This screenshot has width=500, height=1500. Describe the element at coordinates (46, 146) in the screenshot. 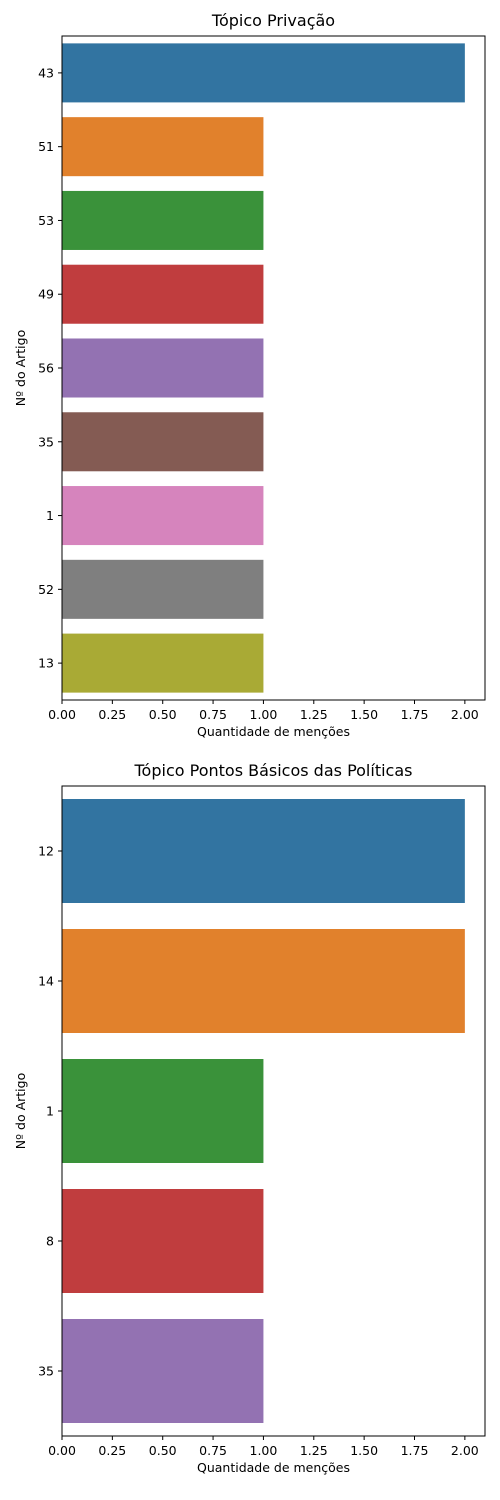

I see `y-tick-label: 51` at that location.